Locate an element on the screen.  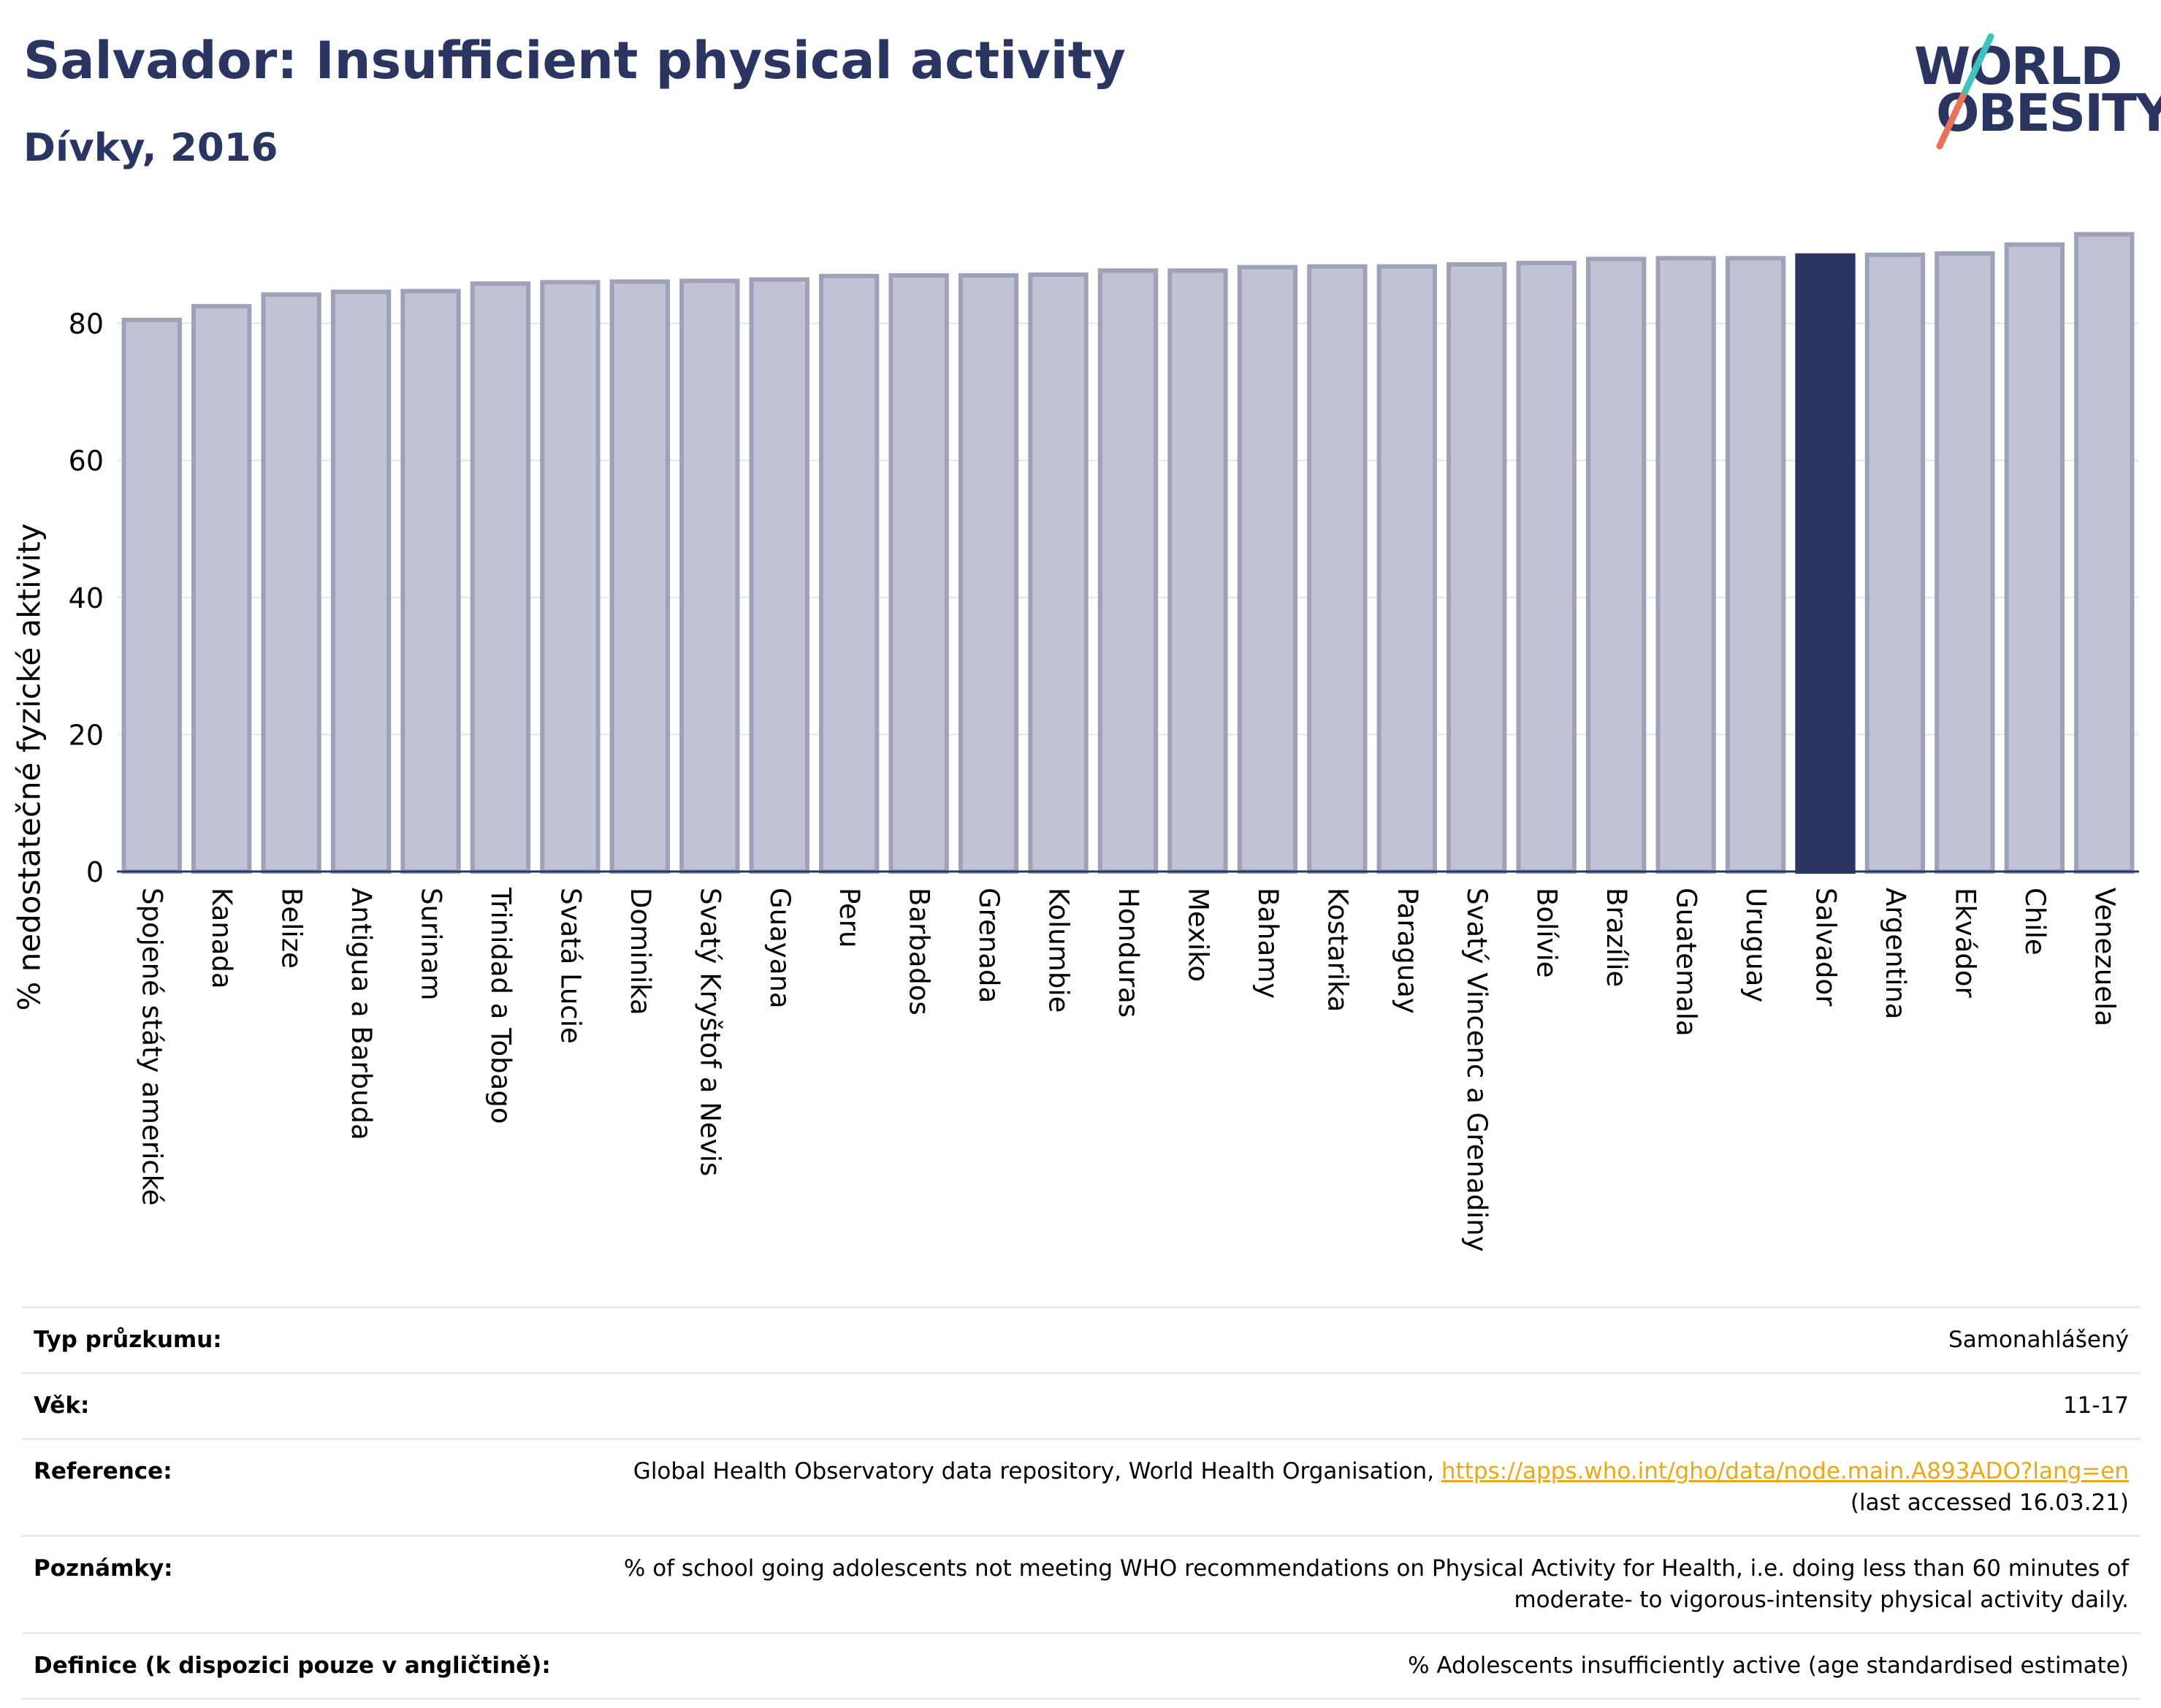
x-tick-label: Belize is located at coordinates (292, 928).